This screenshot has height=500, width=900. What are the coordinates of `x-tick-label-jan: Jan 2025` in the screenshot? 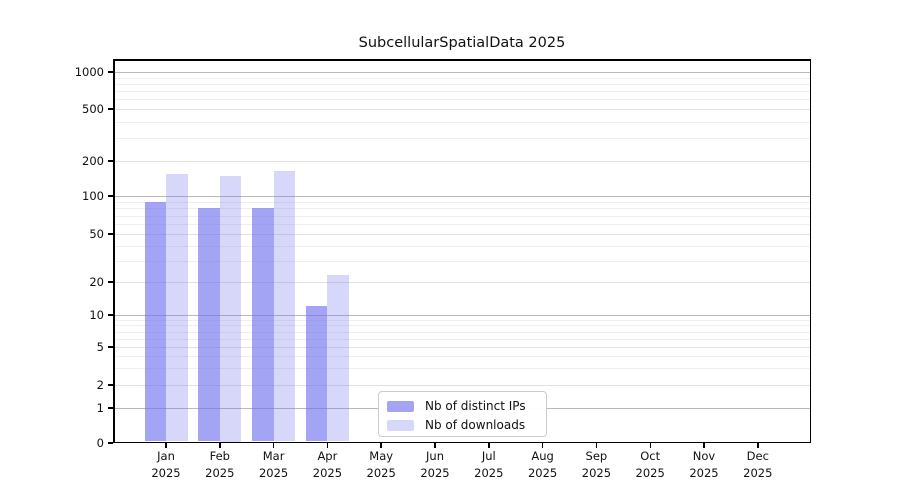 It's located at (166, 464).